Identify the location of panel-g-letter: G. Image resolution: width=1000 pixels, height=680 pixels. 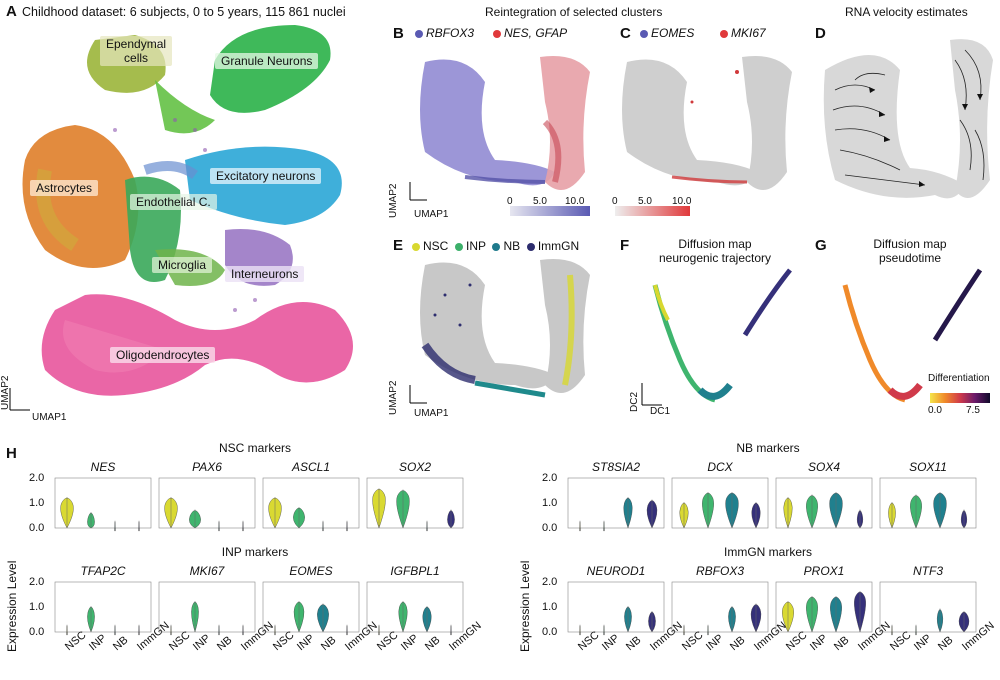
(821, 245).